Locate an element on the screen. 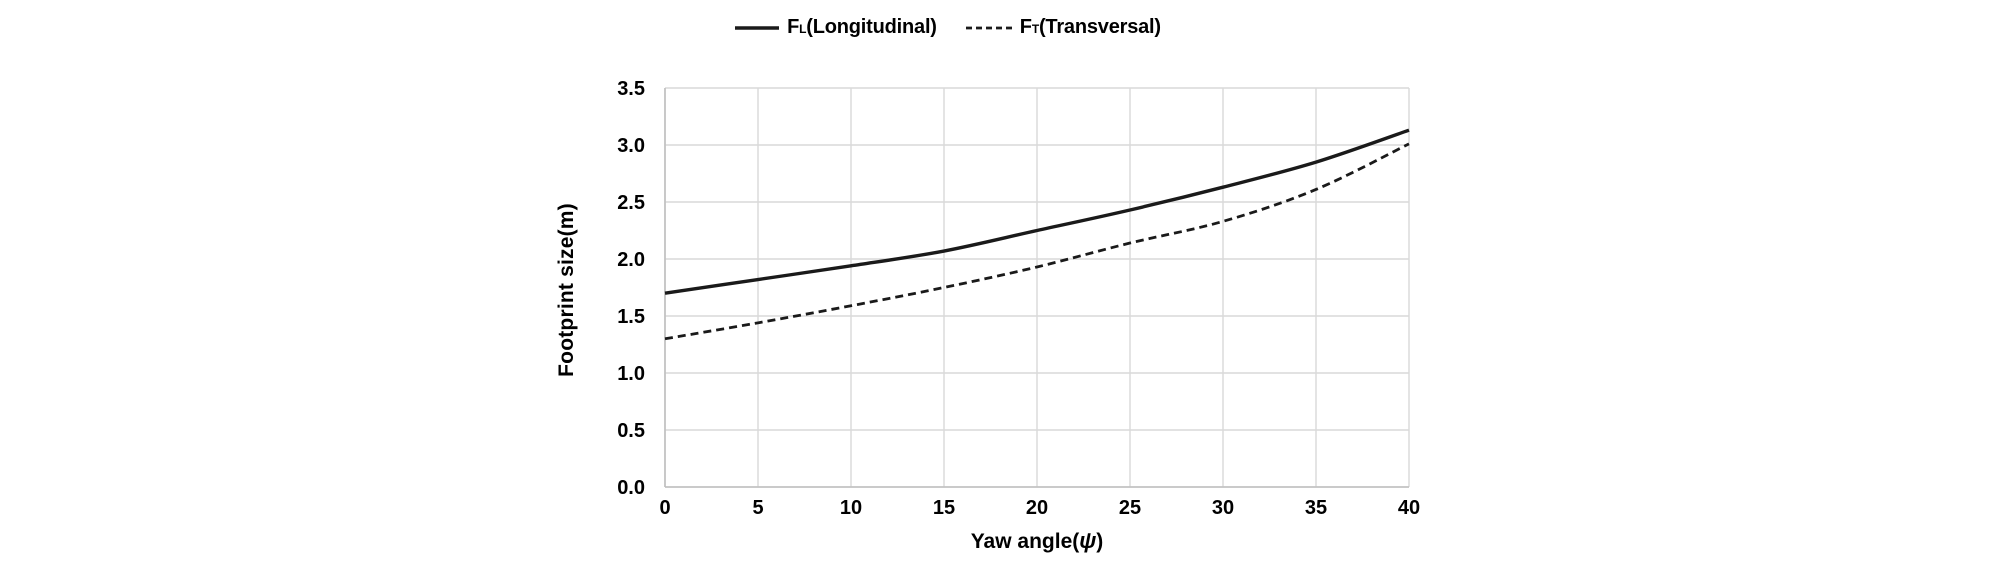  y-tick-label: 2.0 is located at coordinates (631, 260).